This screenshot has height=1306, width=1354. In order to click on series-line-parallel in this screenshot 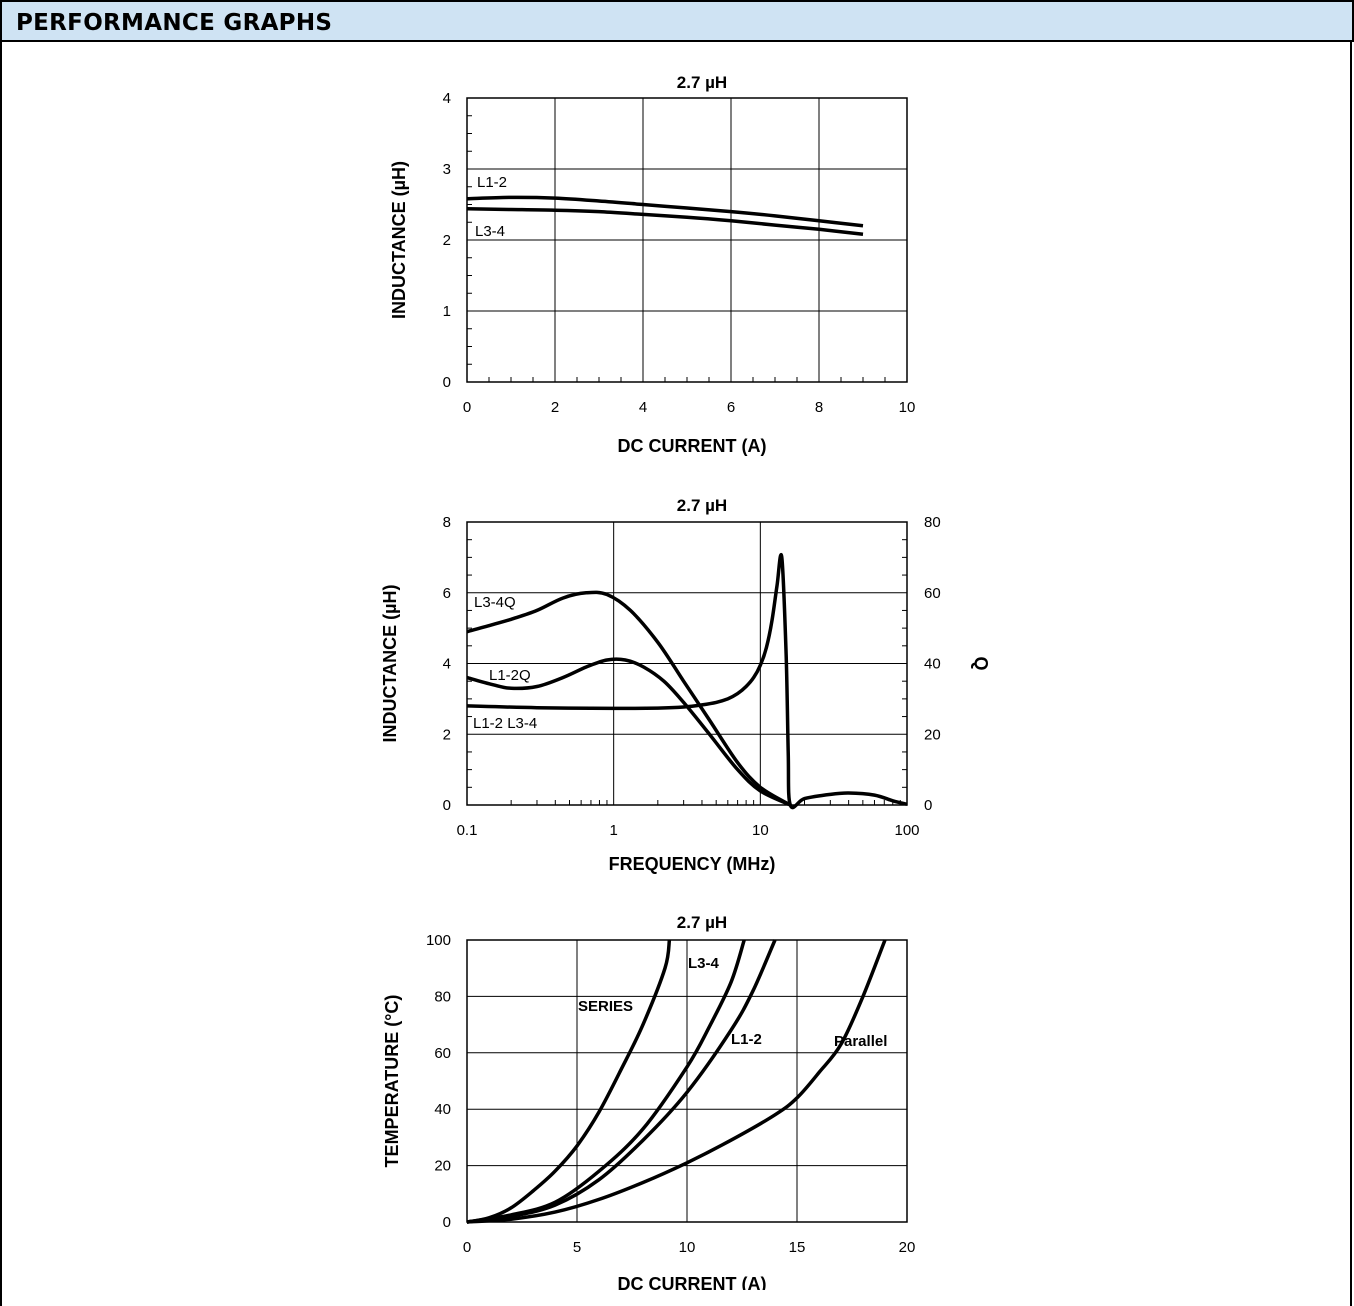, I will do `click(676, 1081)`.